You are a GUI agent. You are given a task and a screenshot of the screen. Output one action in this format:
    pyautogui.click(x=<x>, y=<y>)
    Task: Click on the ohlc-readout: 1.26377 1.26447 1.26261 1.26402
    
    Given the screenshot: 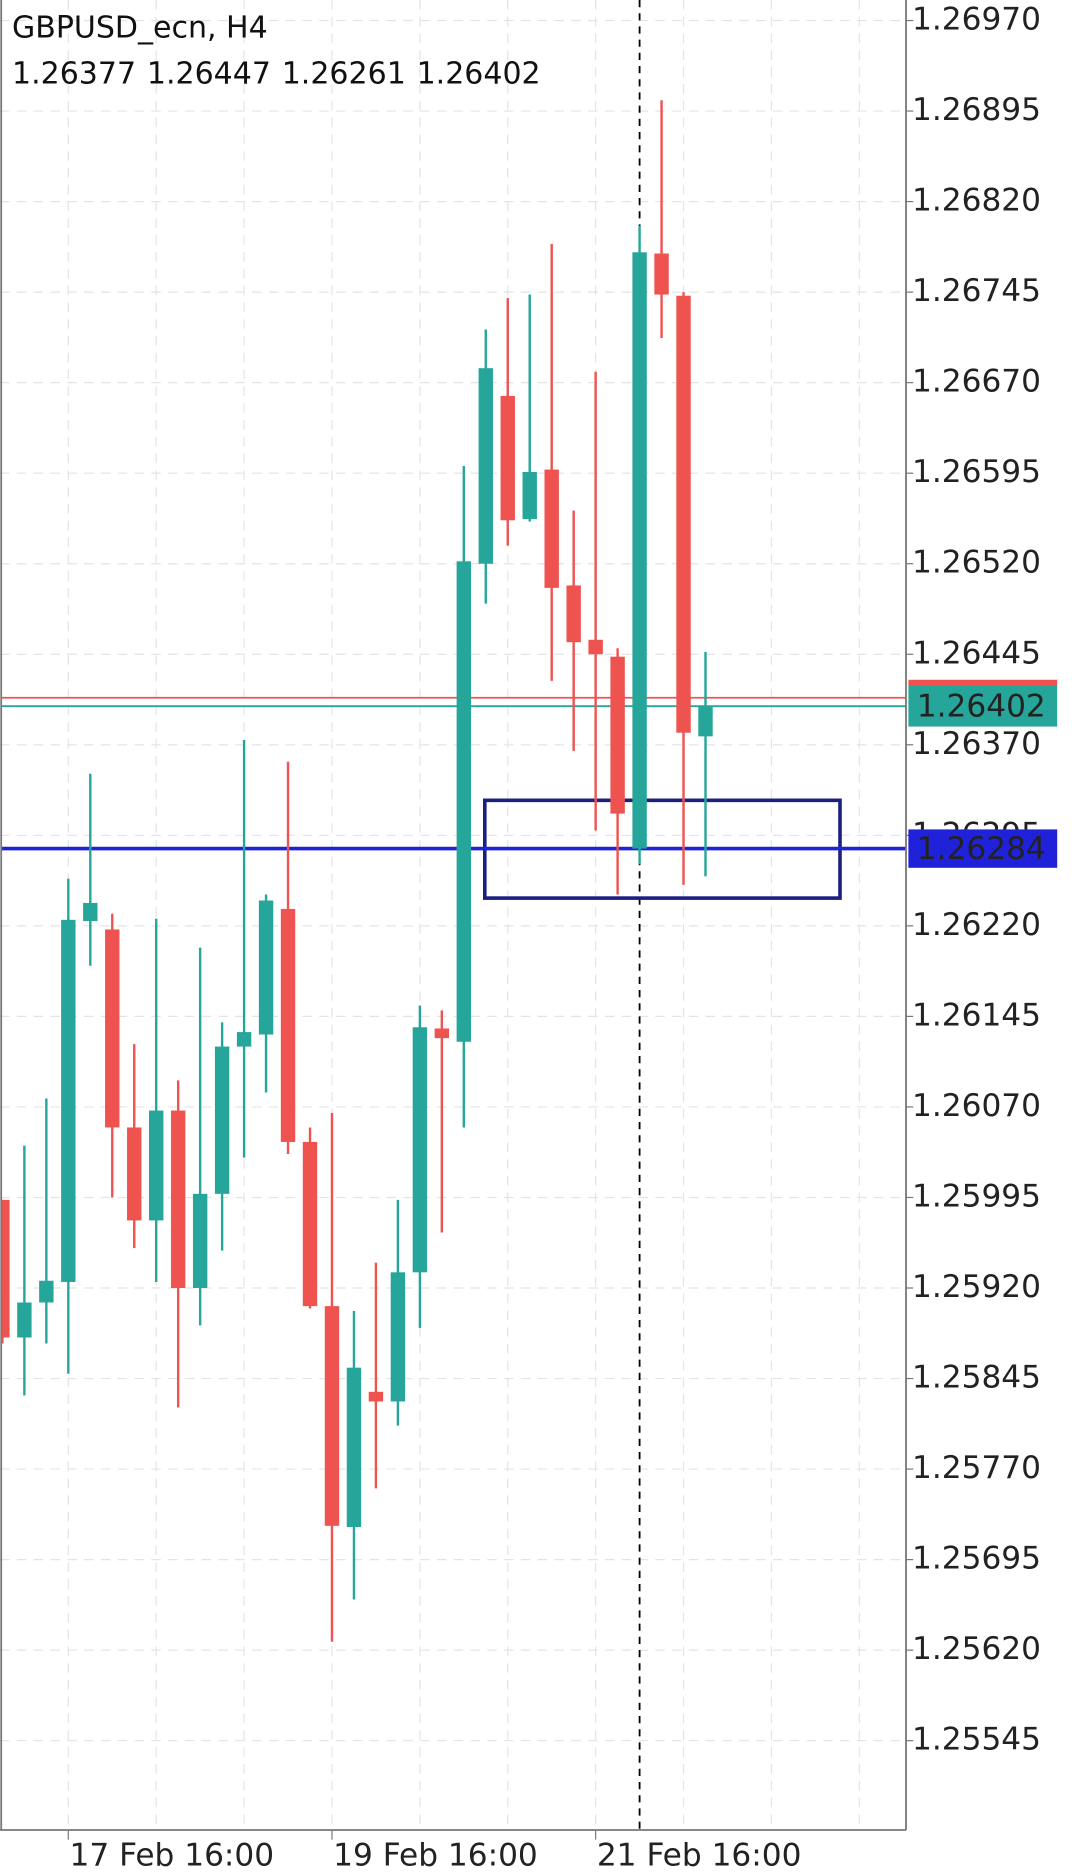 What is the action you would take?
    pyautogui.click(x=276, y=73)
    